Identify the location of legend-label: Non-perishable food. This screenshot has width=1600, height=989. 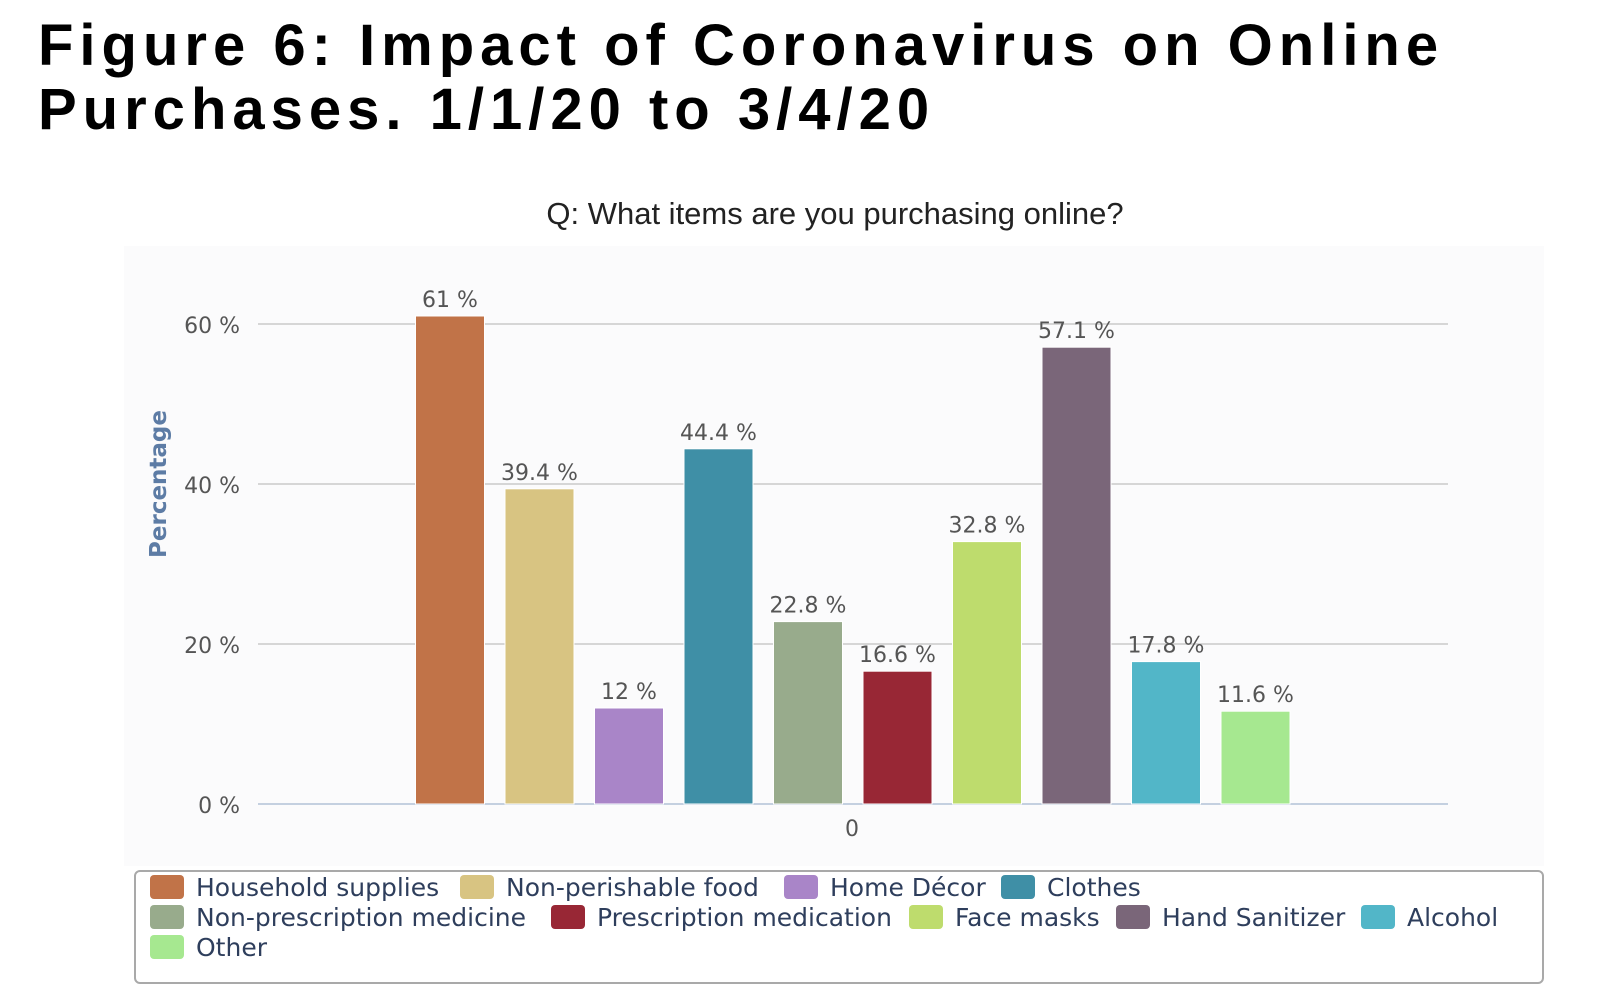
(632, 887).